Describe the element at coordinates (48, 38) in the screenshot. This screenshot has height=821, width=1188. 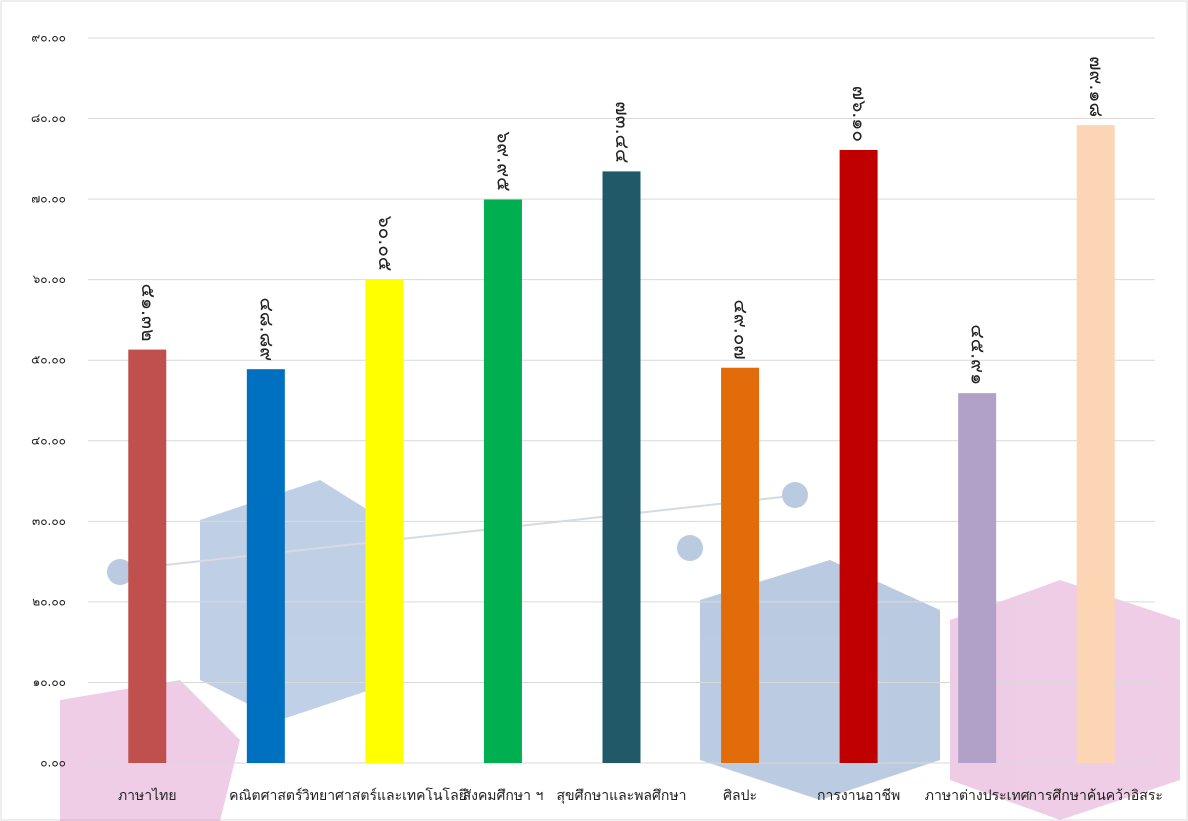
I see `y-tick-label: ๙๐.๐๐` at that location.